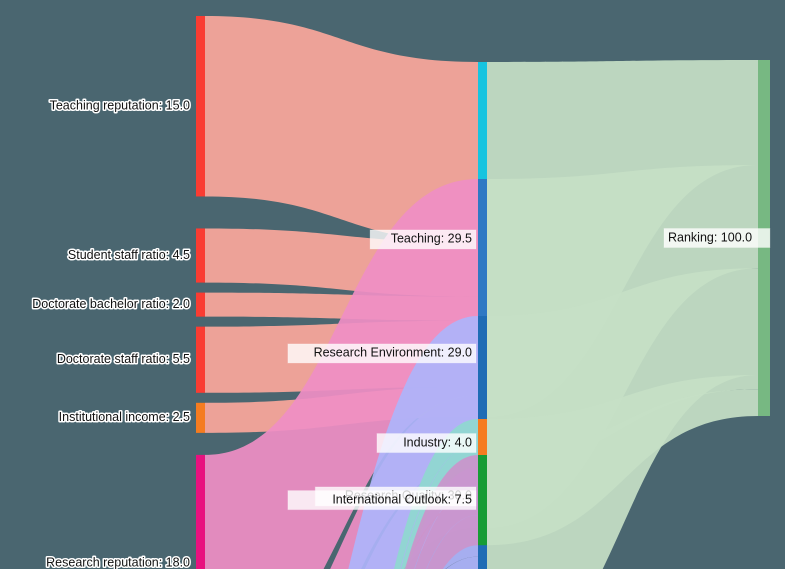 The width and height of the screenshot is (785, 569). I want to click on node-label-international_outlook: International Outlook: 7.5, so click(382, 500).